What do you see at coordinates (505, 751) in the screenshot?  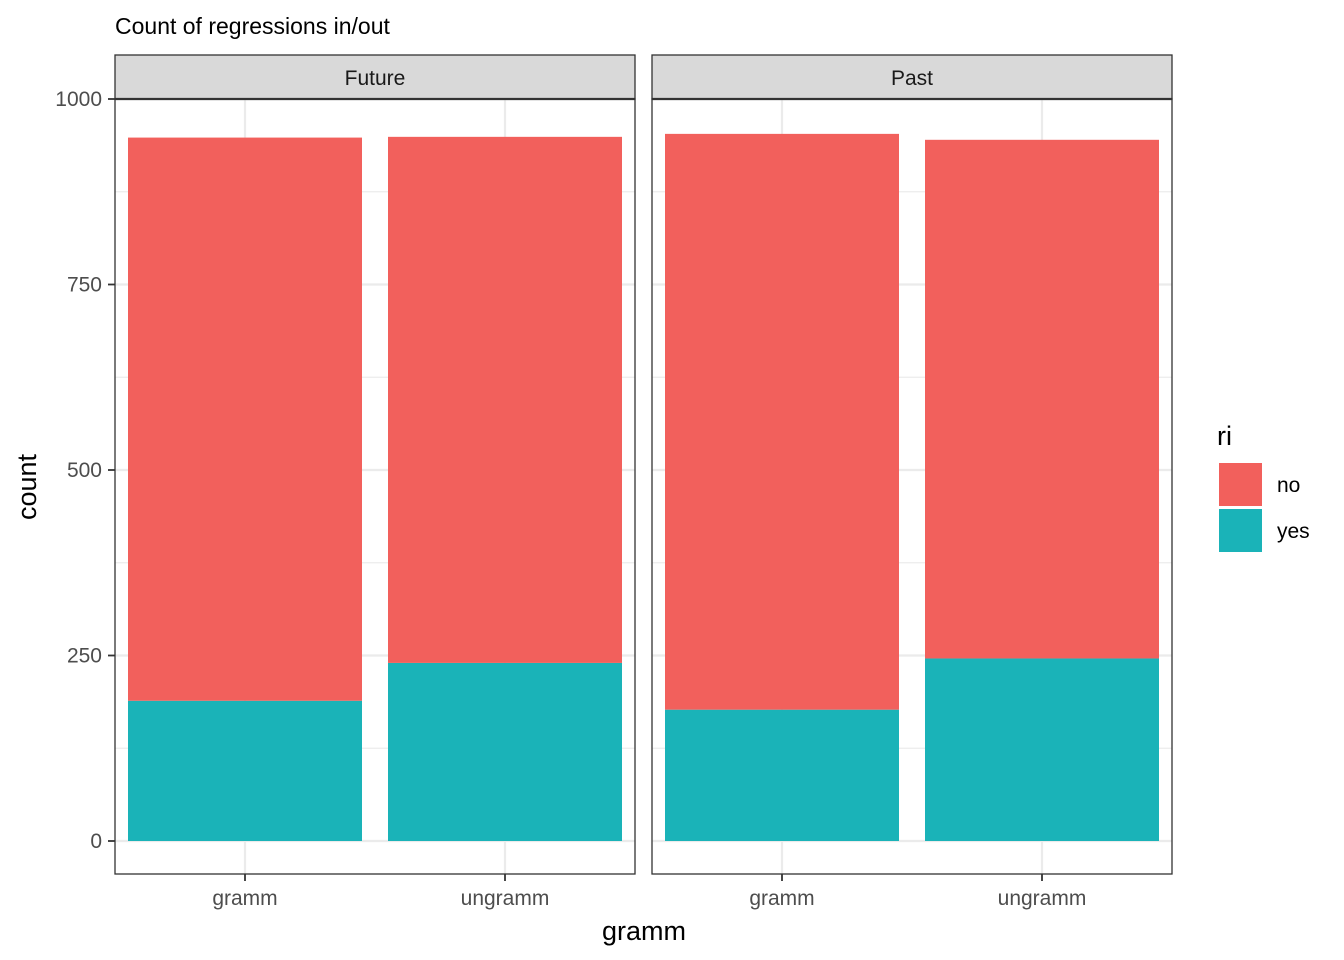 I see `bar-future-ungramm-yes` at bounding box center [505, 751].